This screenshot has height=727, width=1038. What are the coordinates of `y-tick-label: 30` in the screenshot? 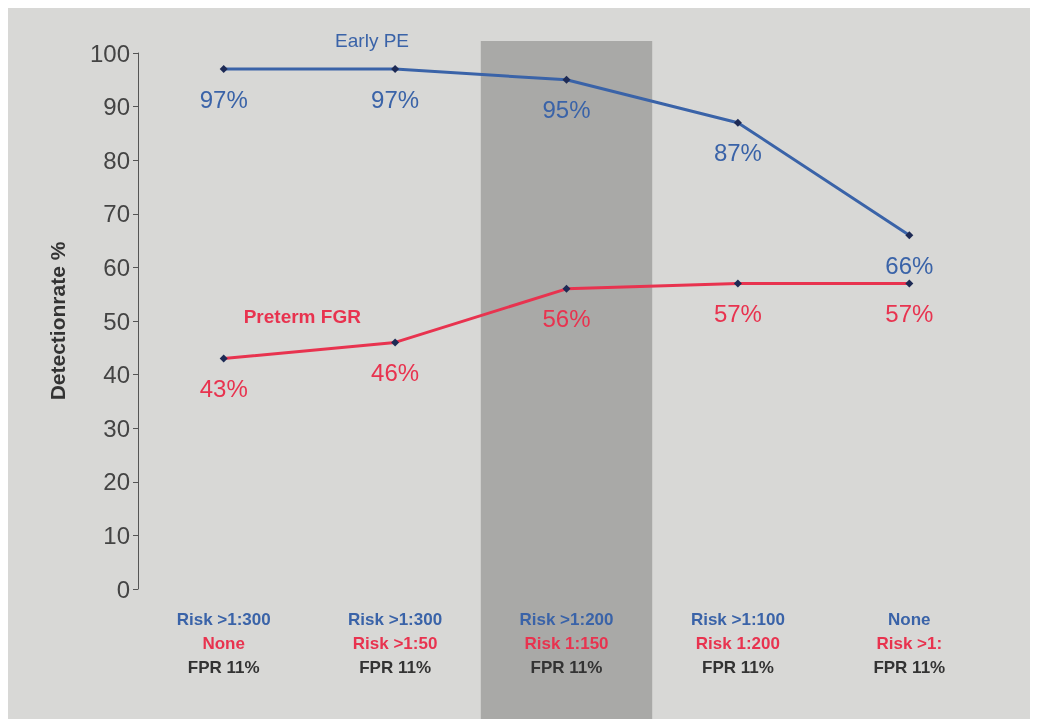 It's located at (116, 428).